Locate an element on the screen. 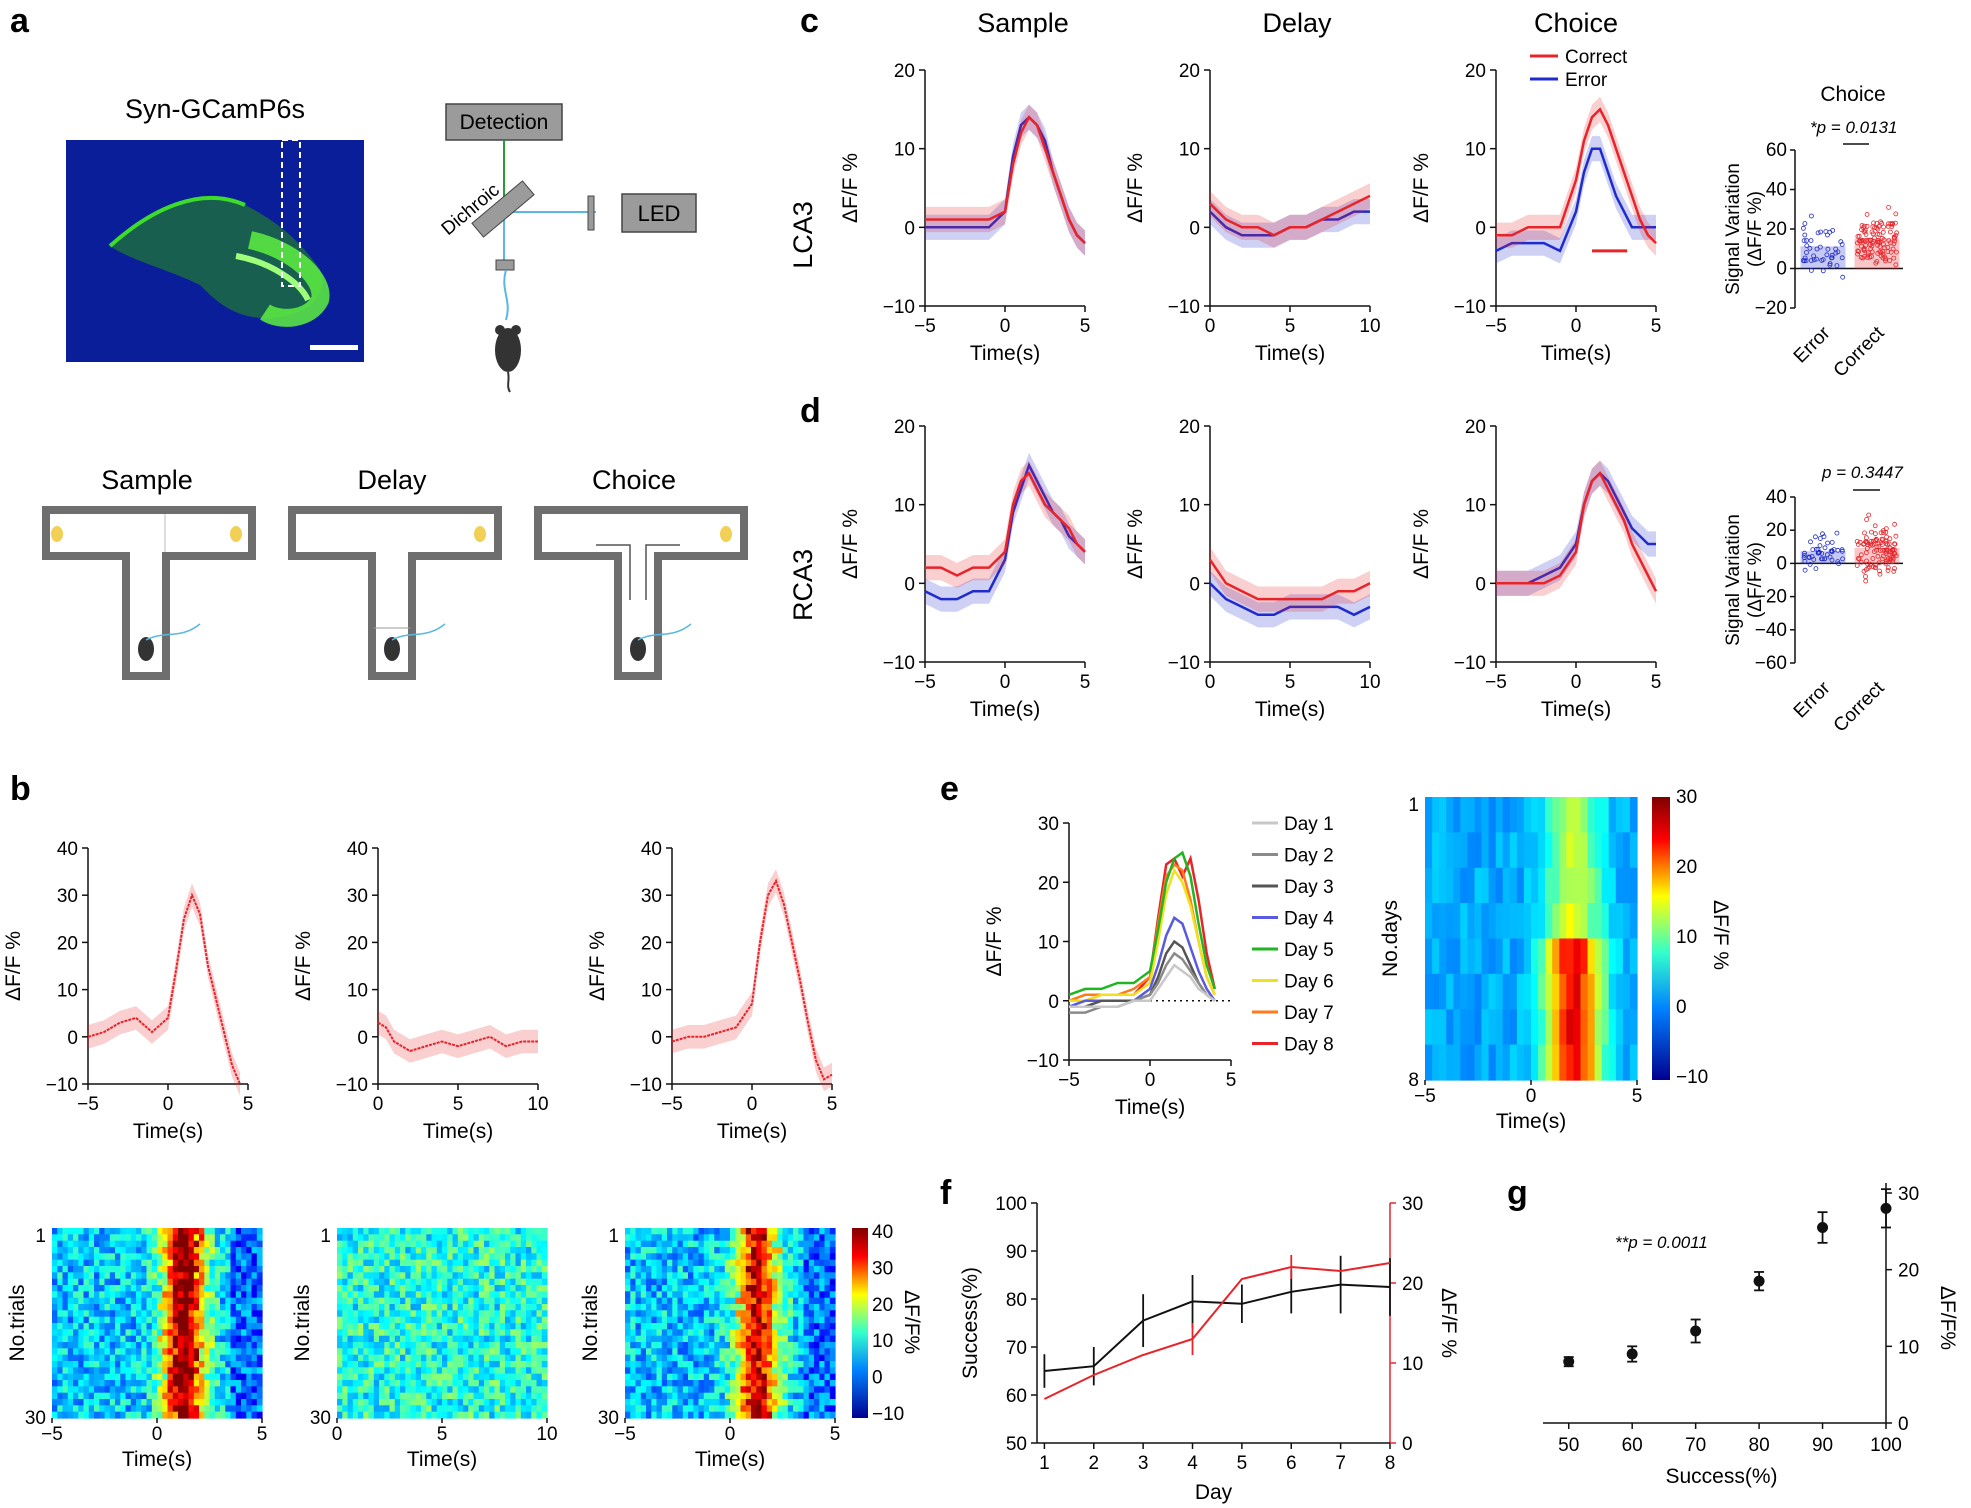 The image size is (1971, 1508). y-tick-label: 1 is located at coordinates (1413, 805).